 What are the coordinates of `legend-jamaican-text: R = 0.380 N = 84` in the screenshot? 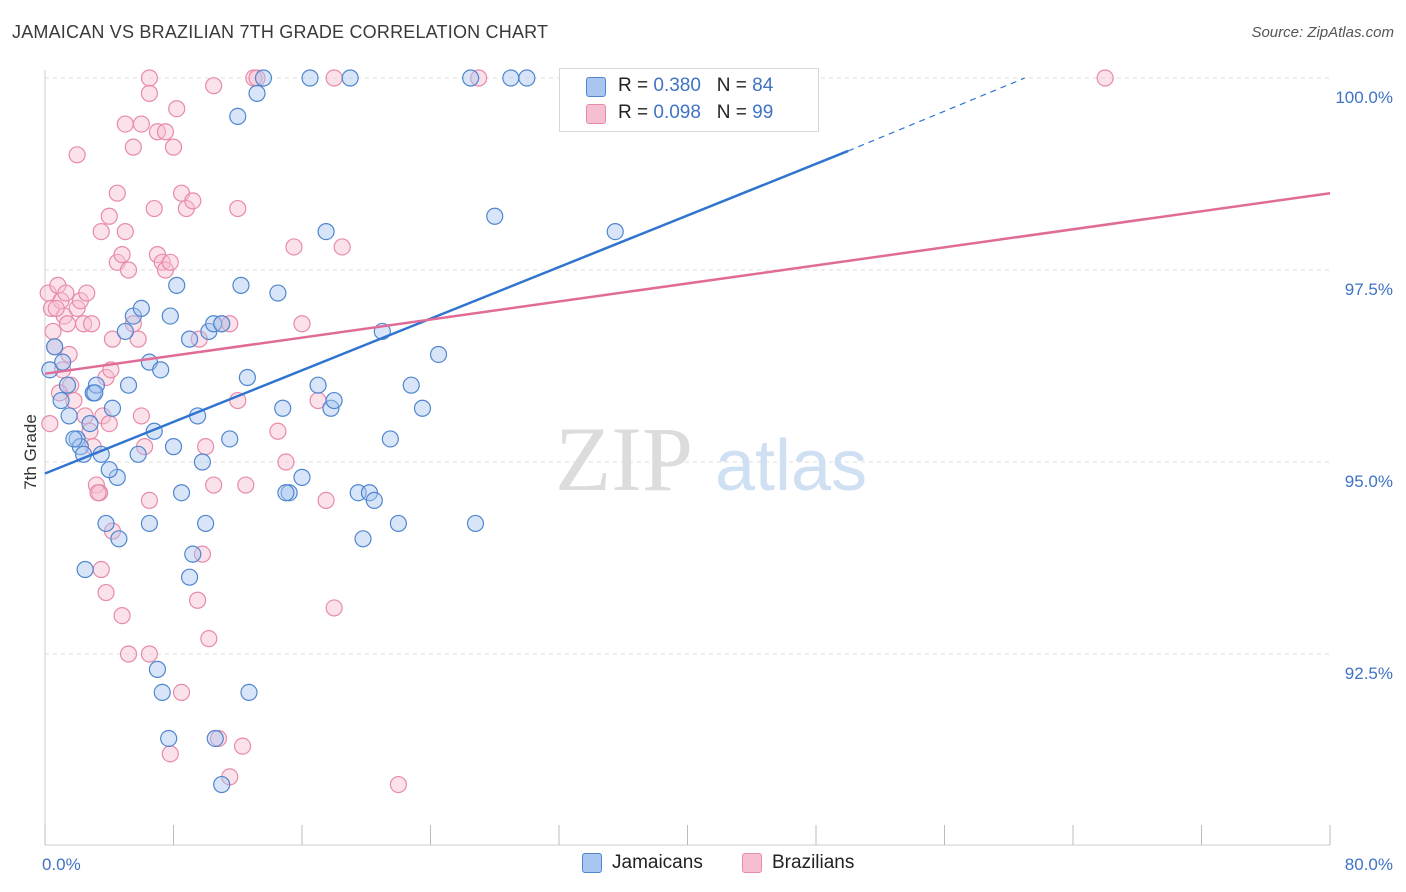 It's located at (695, 86).